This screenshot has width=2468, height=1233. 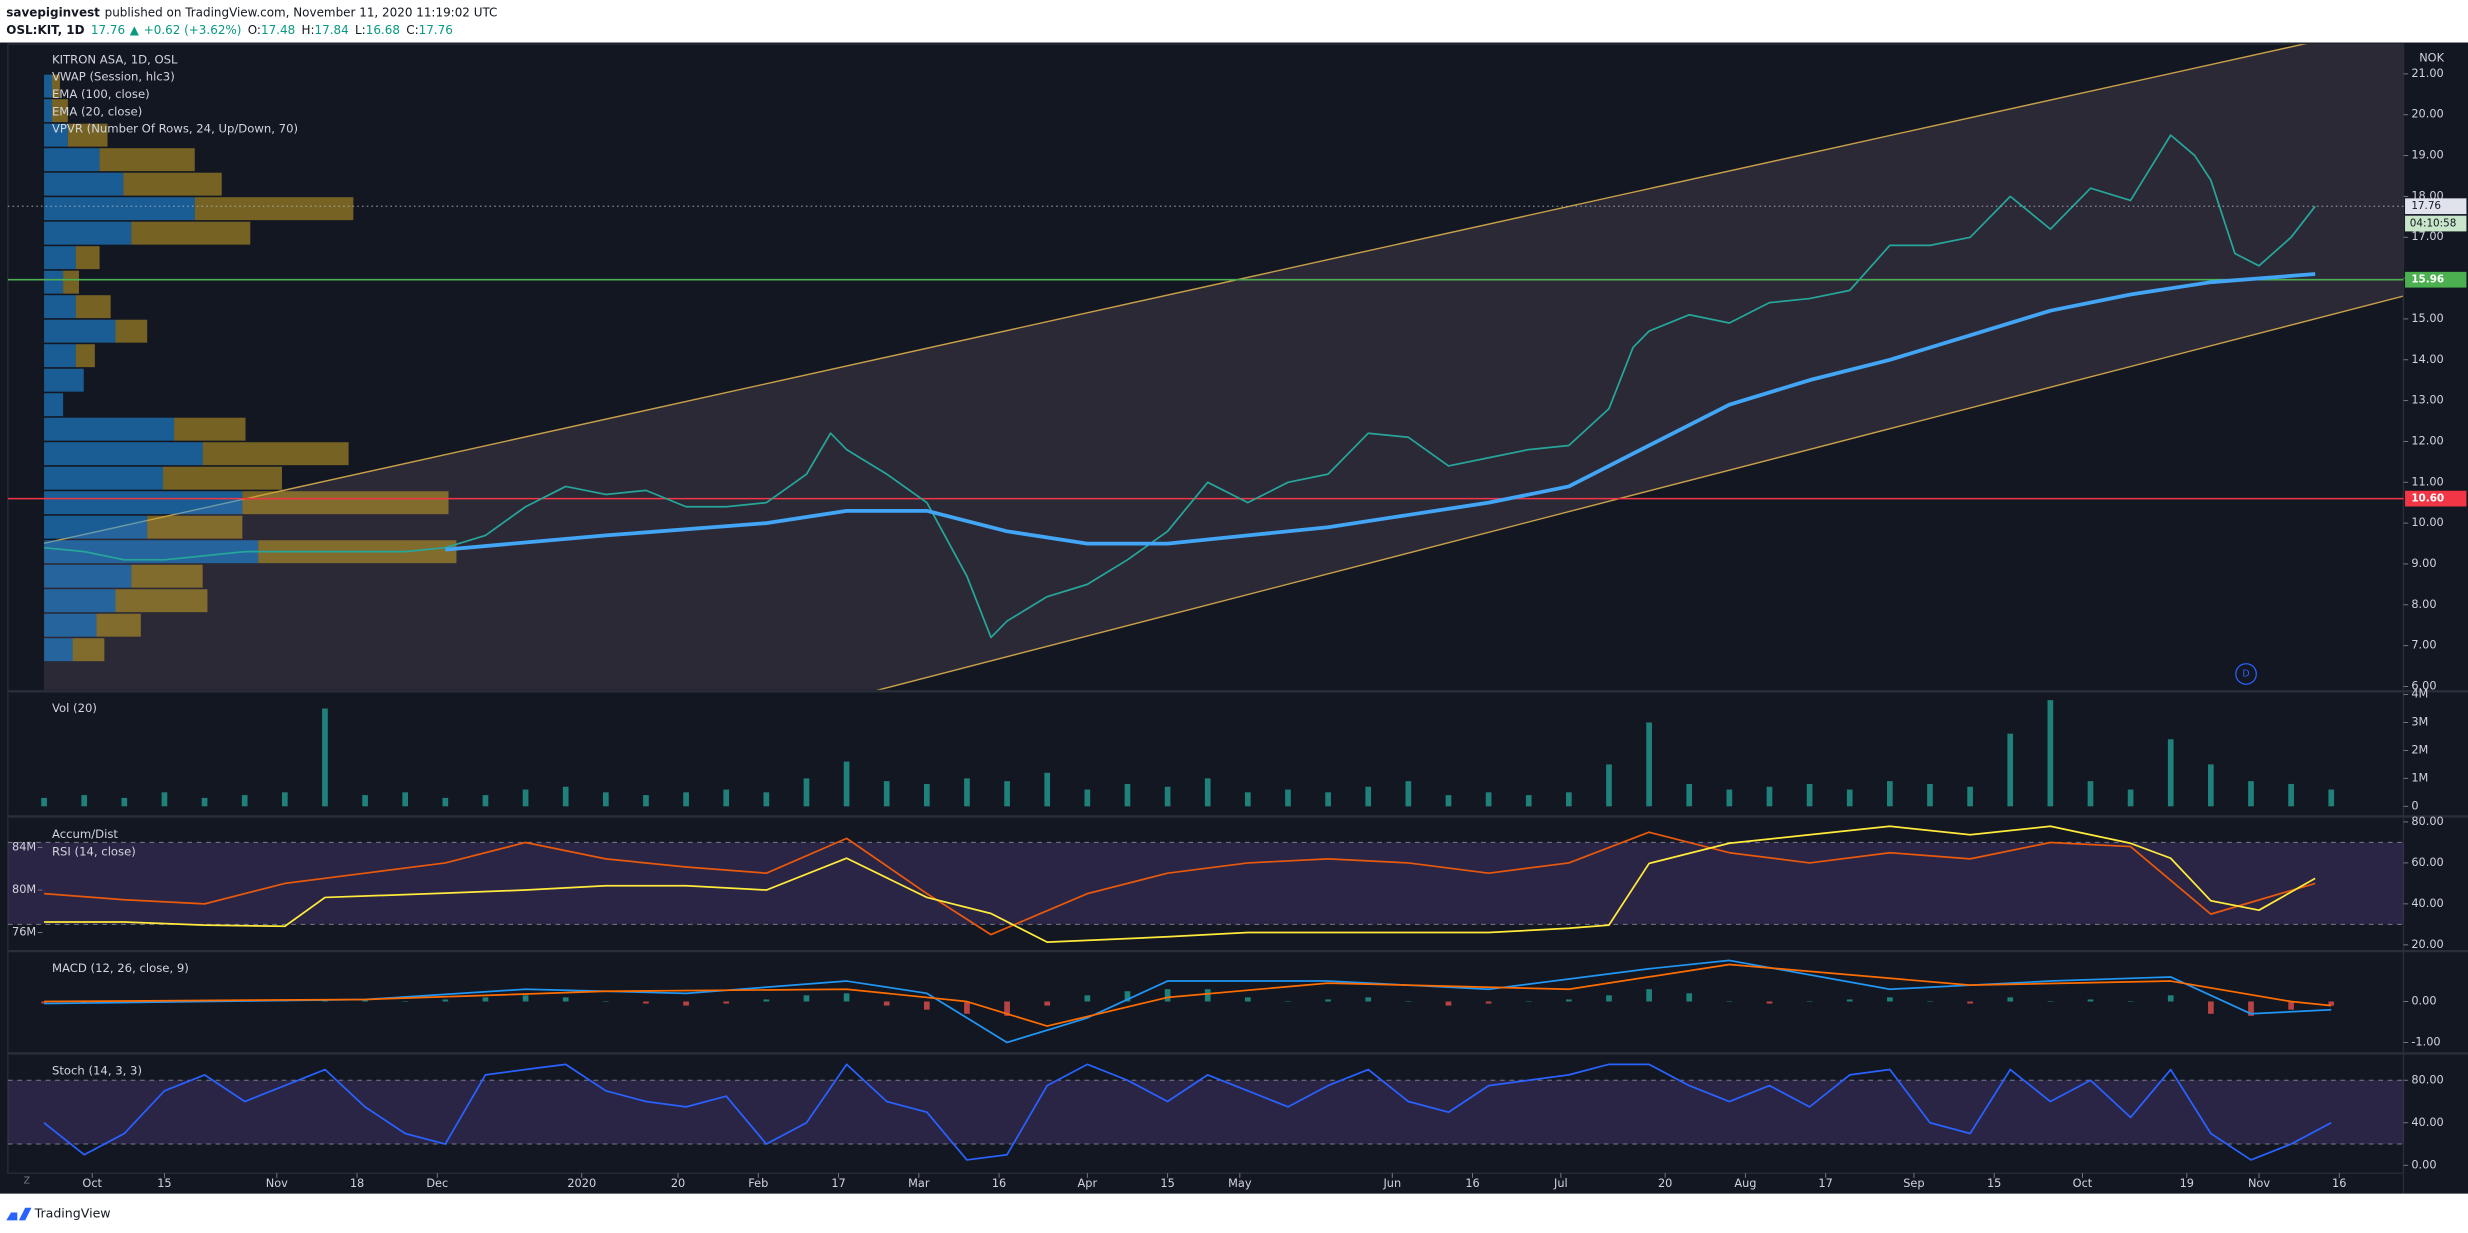 What do you see at coordinates (2187, 1183) in the screenshot?
I see `x-tick-label: 19` at bounding box center [2187, 1183].